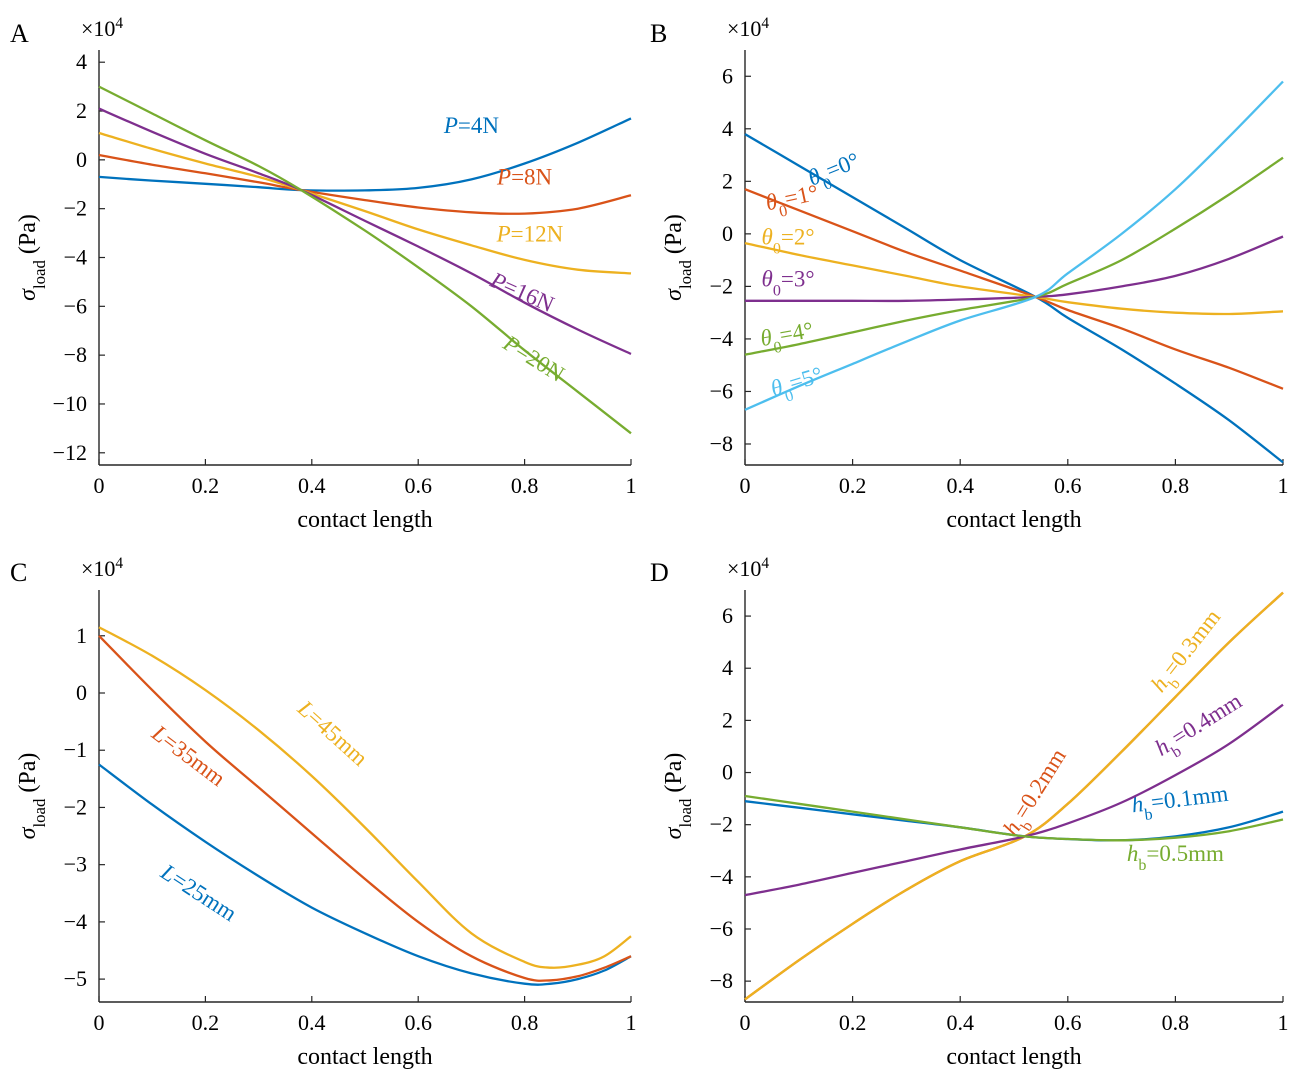 The width and height of the screenshot is (1302, 1080). Describe the element at coordinates (524, 176) in the screenshot. I see `series-label: P=8N` at that location.